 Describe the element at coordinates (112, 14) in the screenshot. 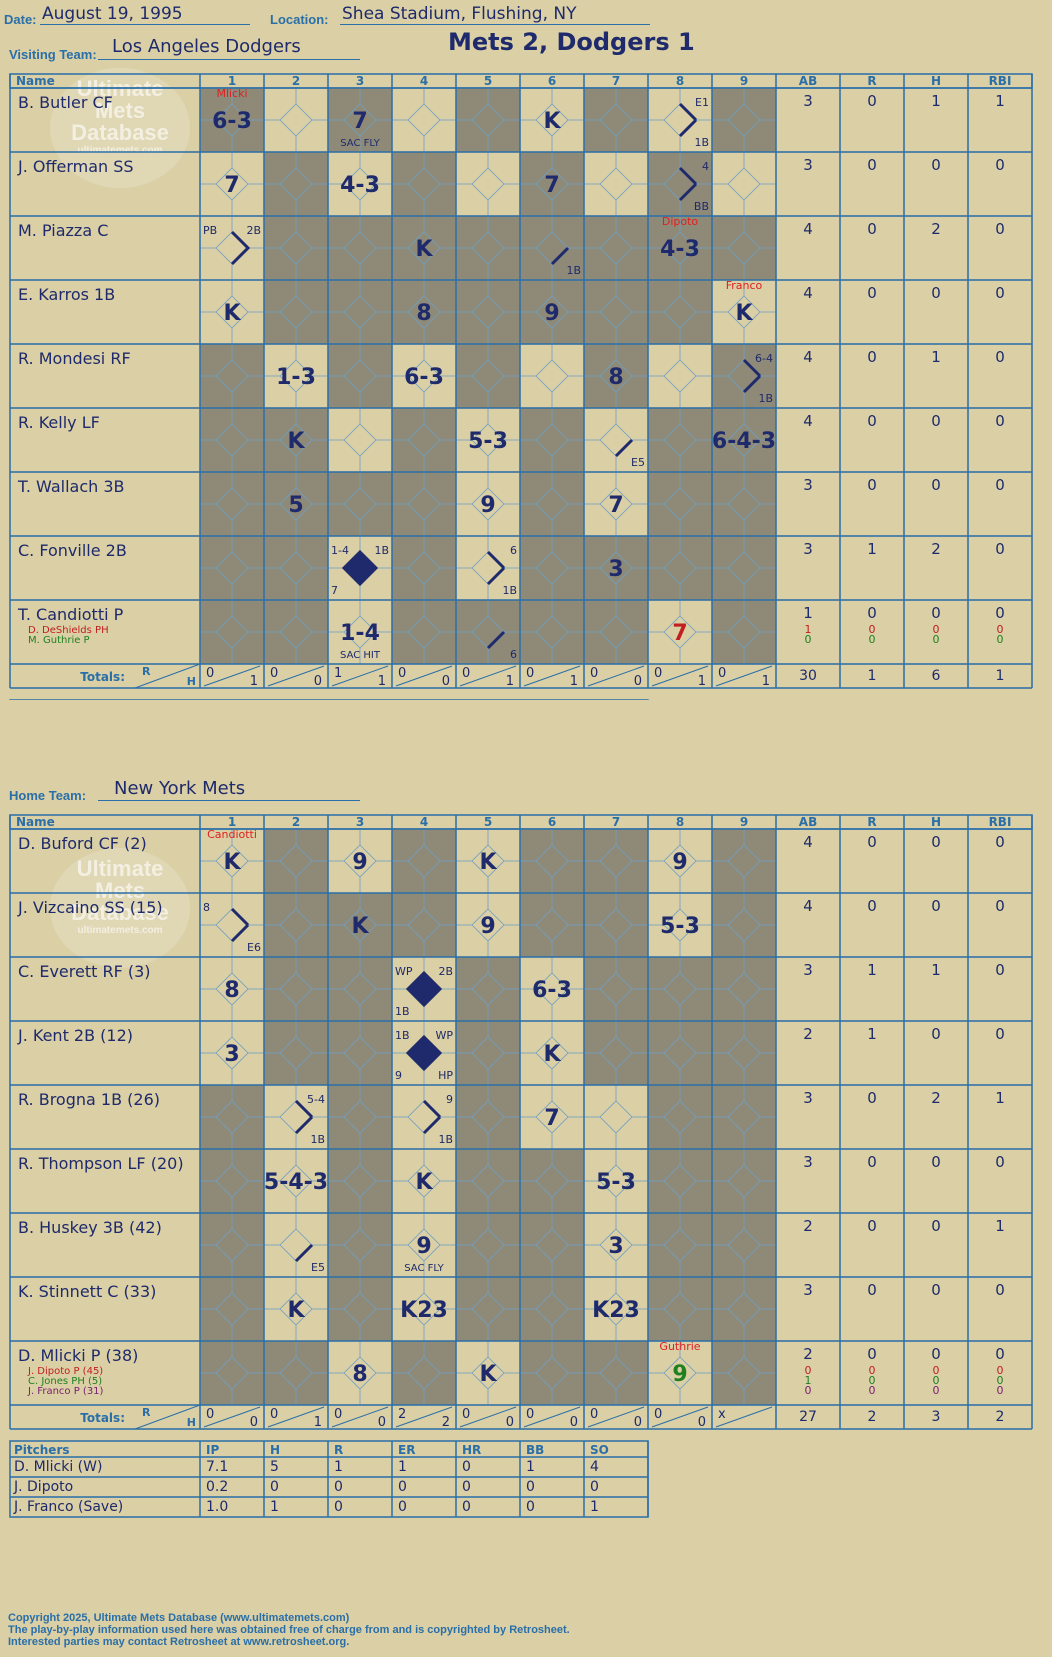

I see `game-date: August 19, 1995` at that location.